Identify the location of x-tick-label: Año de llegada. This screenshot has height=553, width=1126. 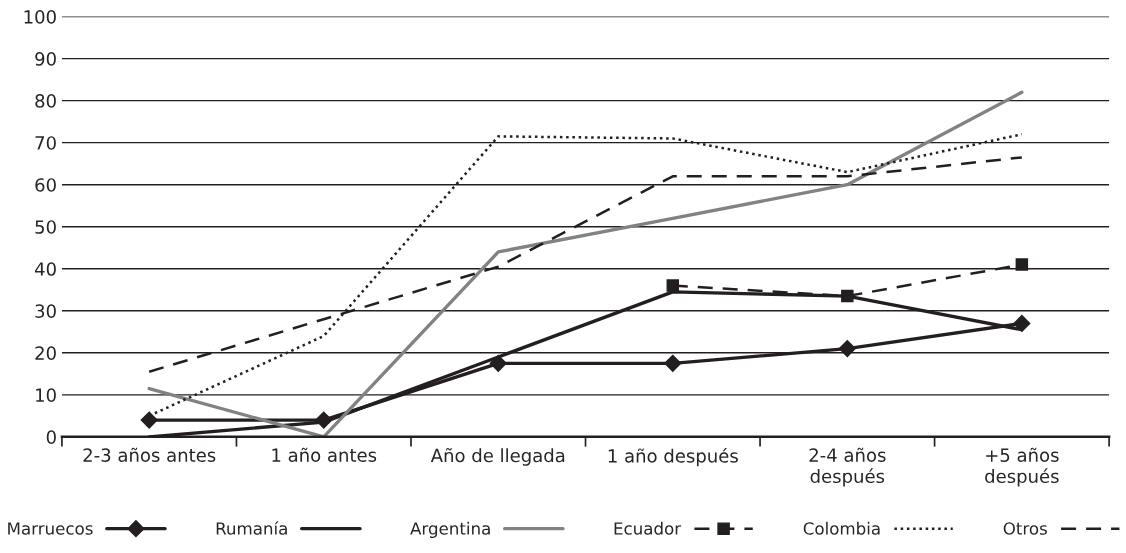
(497, 456).